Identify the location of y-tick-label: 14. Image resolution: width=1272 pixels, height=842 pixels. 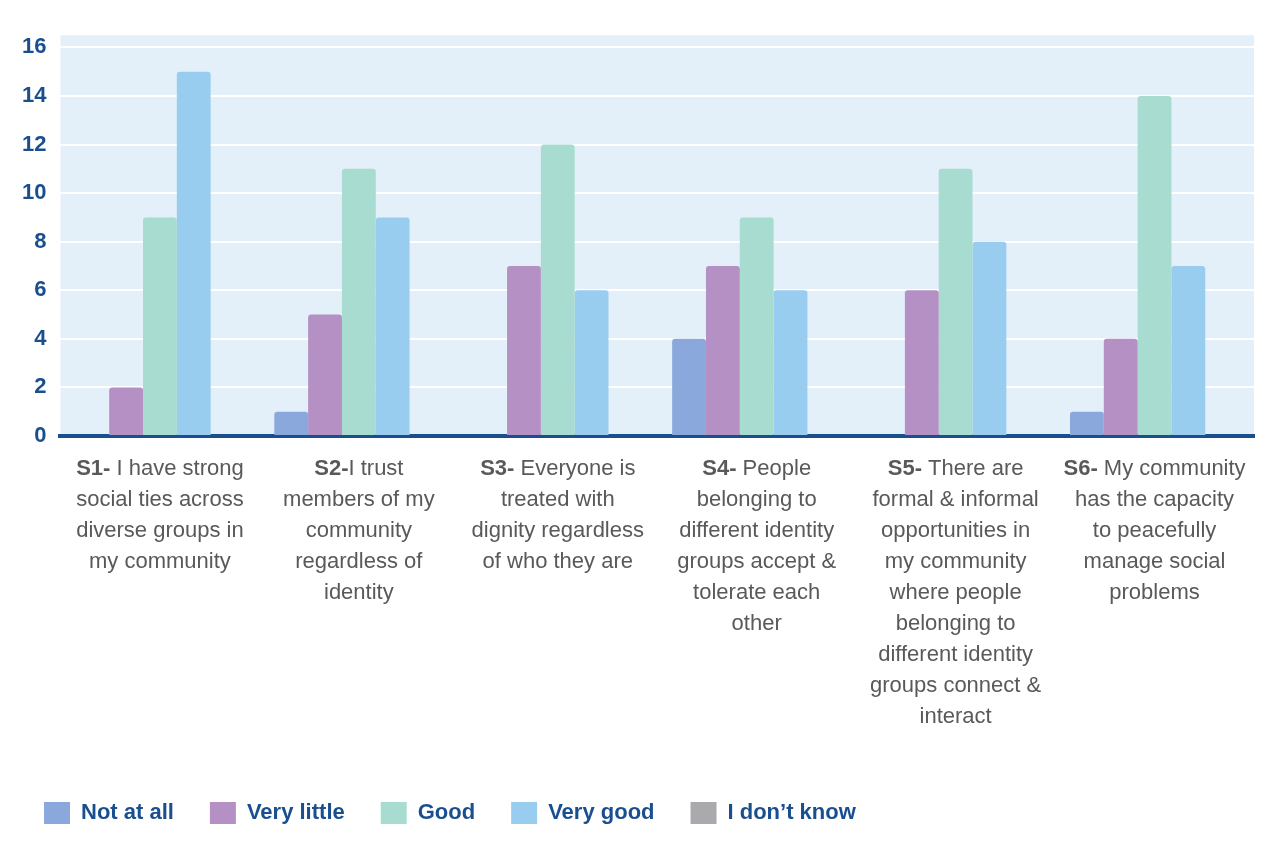
(34, 94).